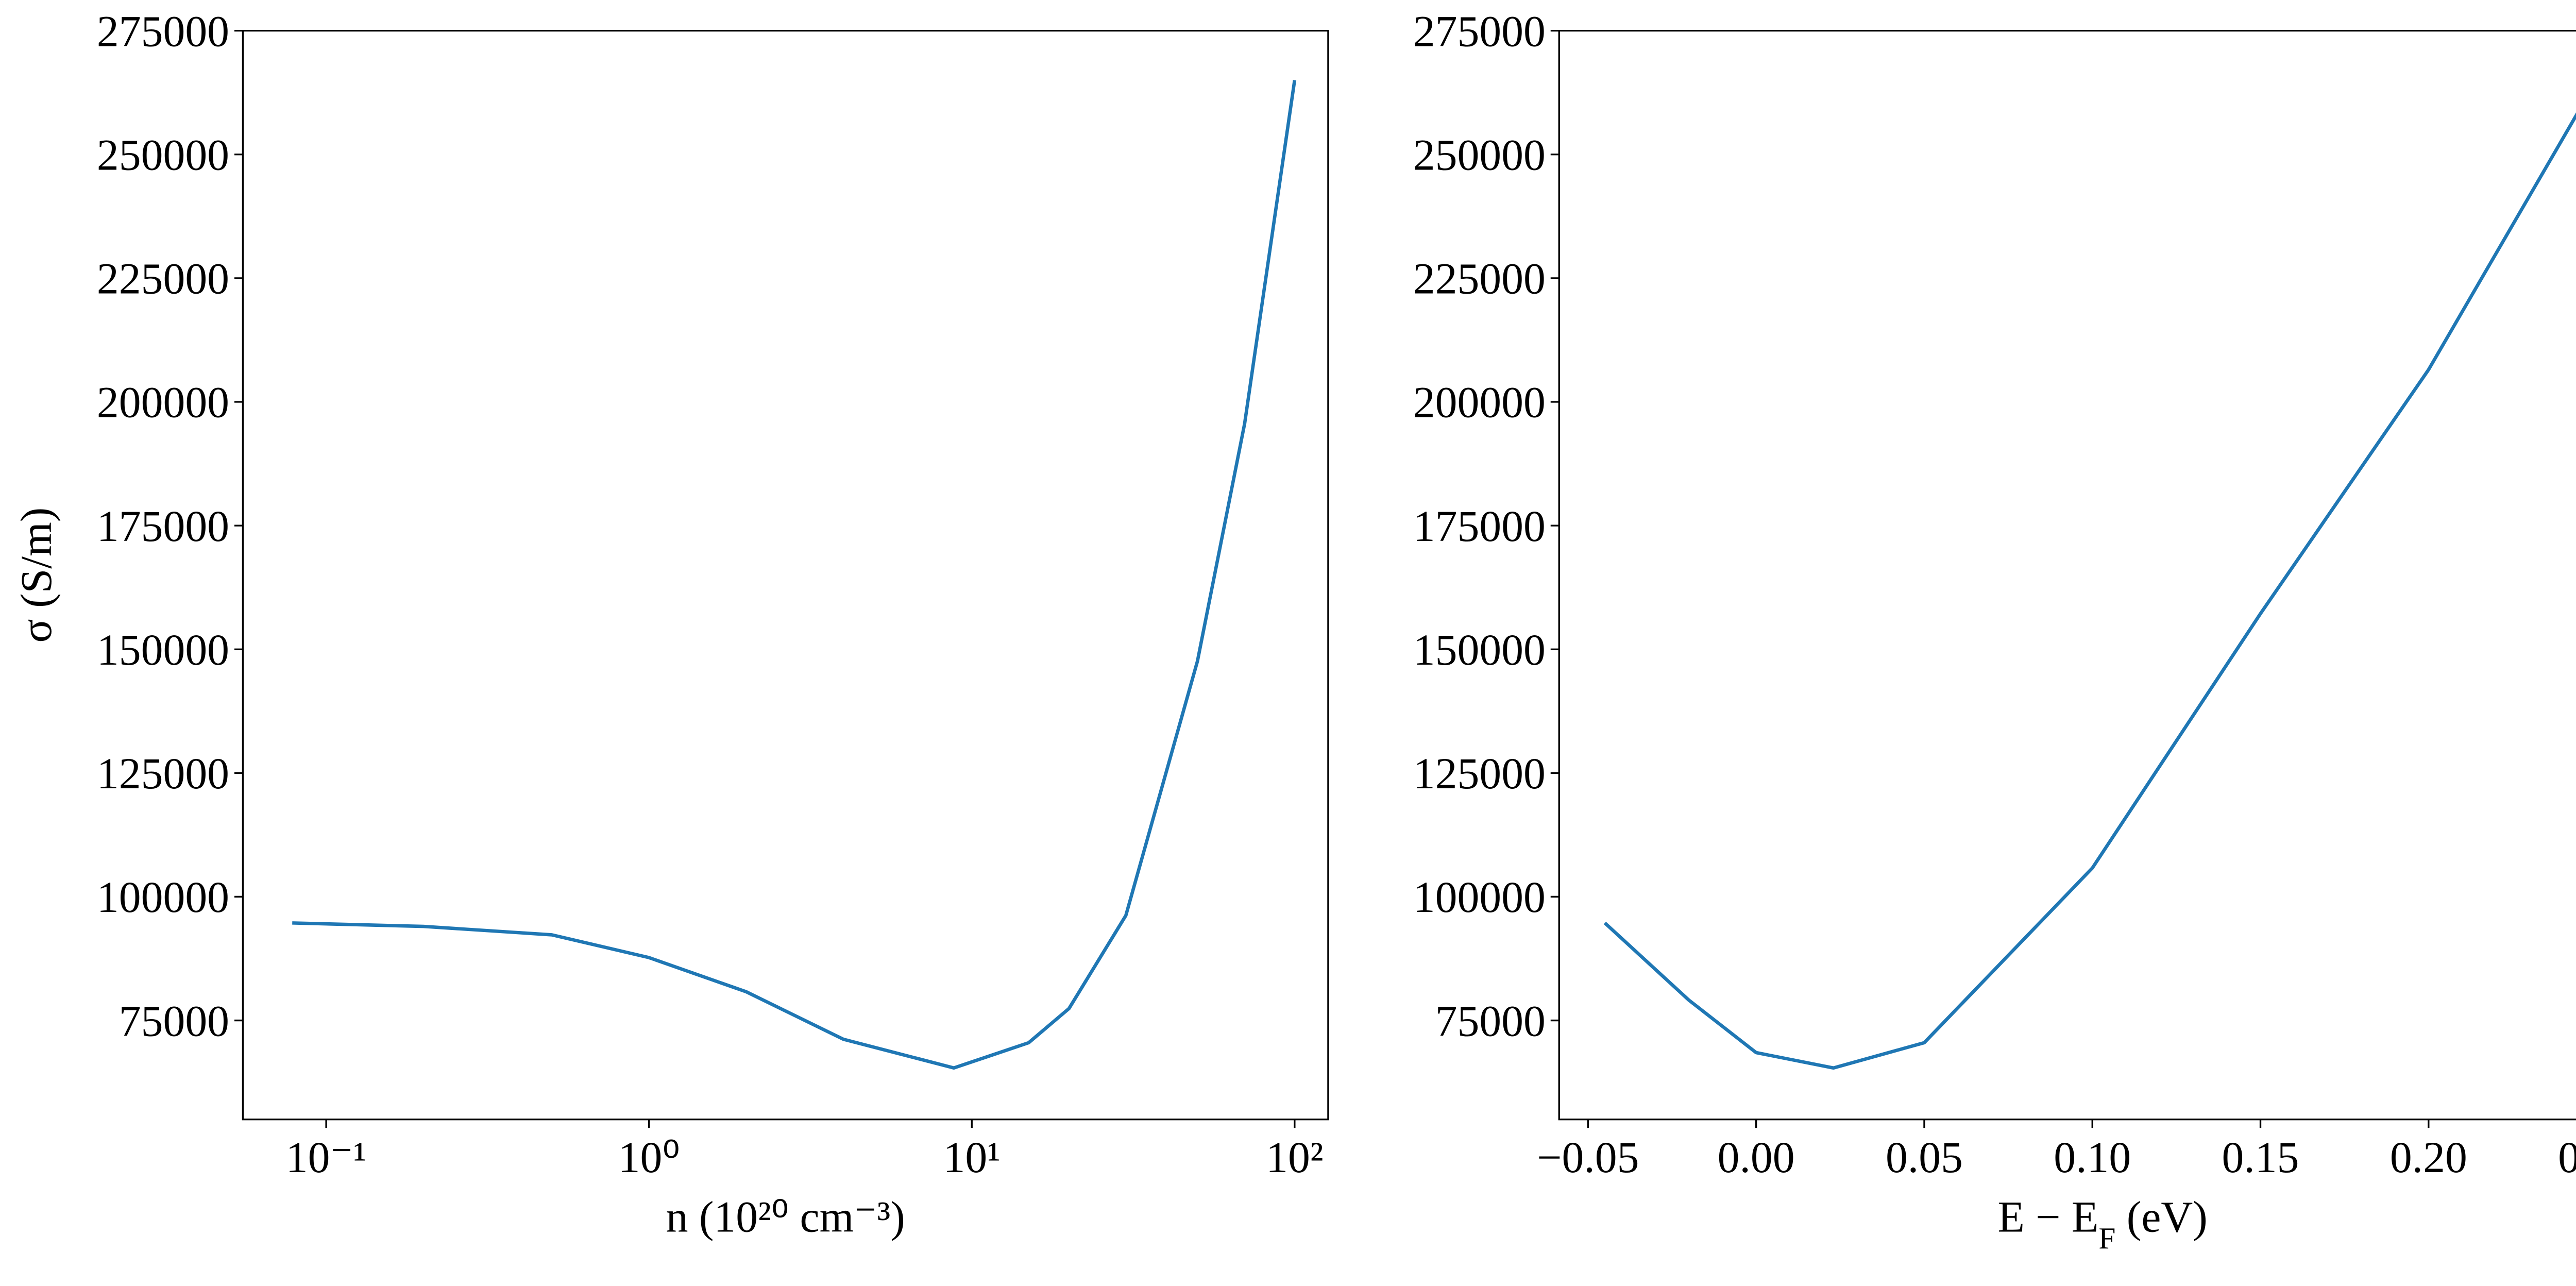 The height and width of the screenshot is (1286, 2576). I want to click on x-tick-label: 10⁻¹, so click(326, 1157).